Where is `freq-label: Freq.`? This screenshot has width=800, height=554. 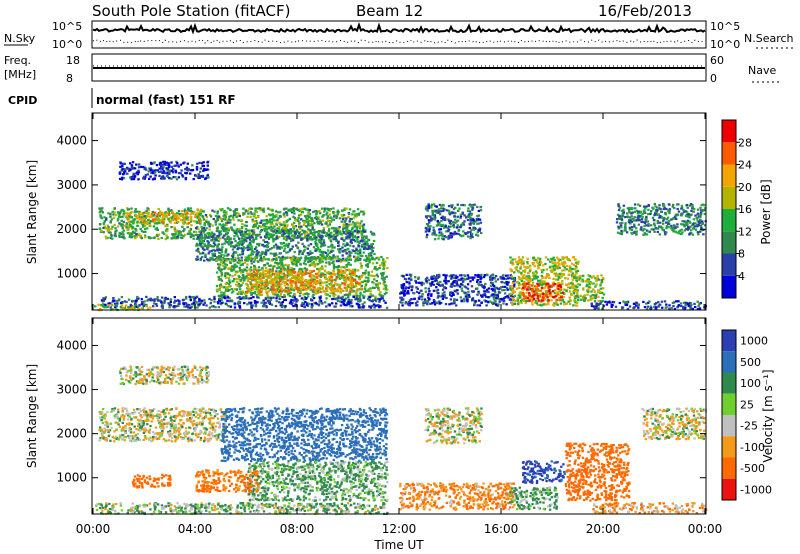
freq-label: Freq. is located at coordinates (17, 60).